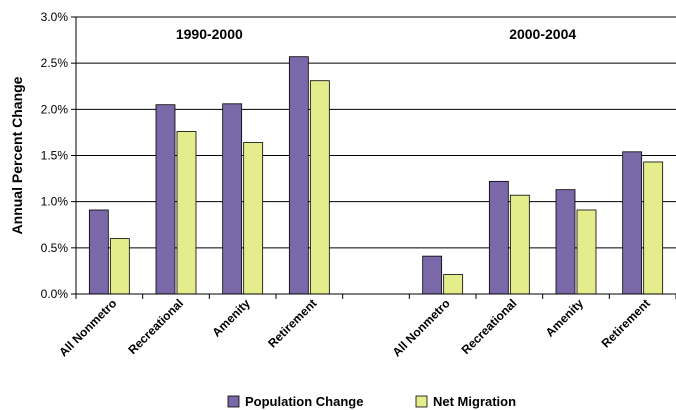 The image size is (676, 410). I want to click on y-axis-ticks: 0.0% 0.5% 1.0% 1.5% 2.0% 2.5% 3.0%, so click(58, 155).